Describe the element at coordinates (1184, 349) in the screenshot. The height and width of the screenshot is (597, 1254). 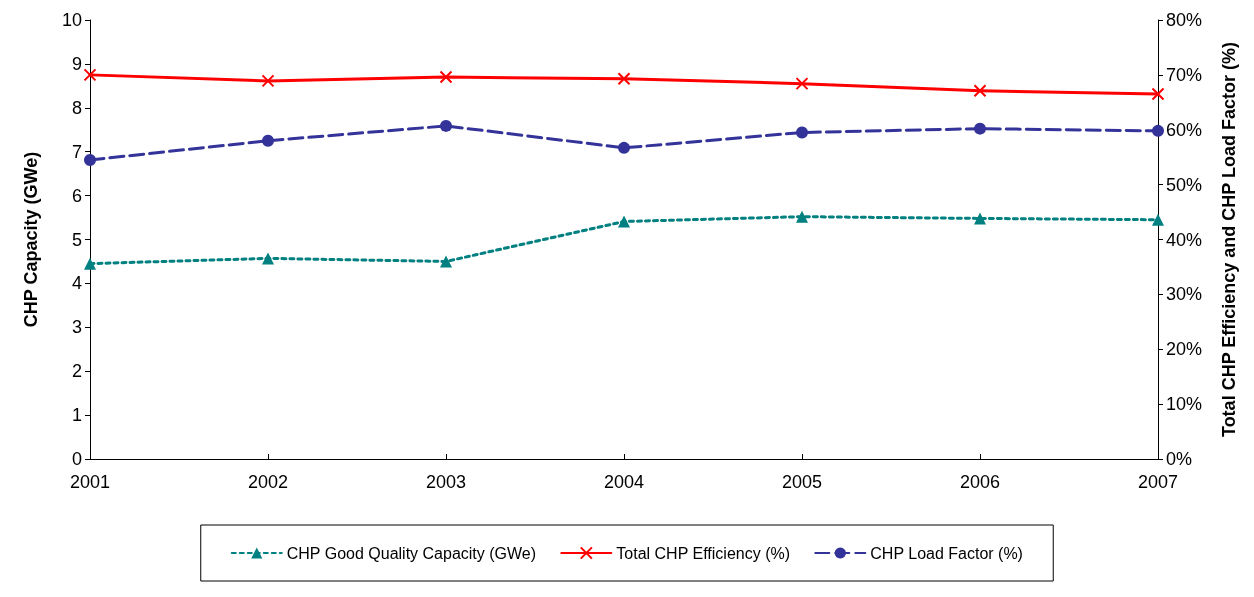
I see `y2-tick-label: 20%` at that location.